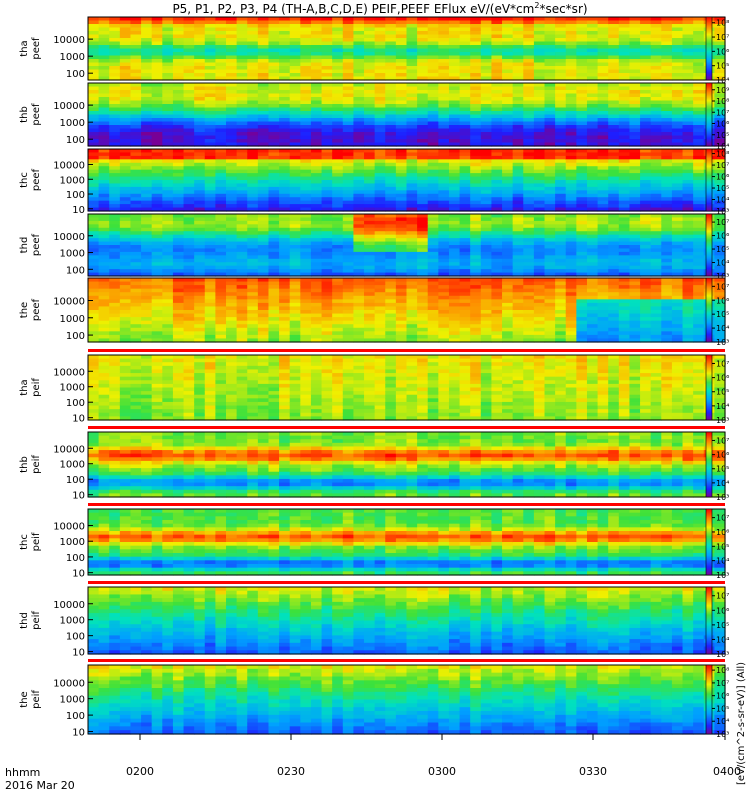  Describe the element at coordinates (78, 210) in the screenshot. I see `y-tick-label: 10` at that location.